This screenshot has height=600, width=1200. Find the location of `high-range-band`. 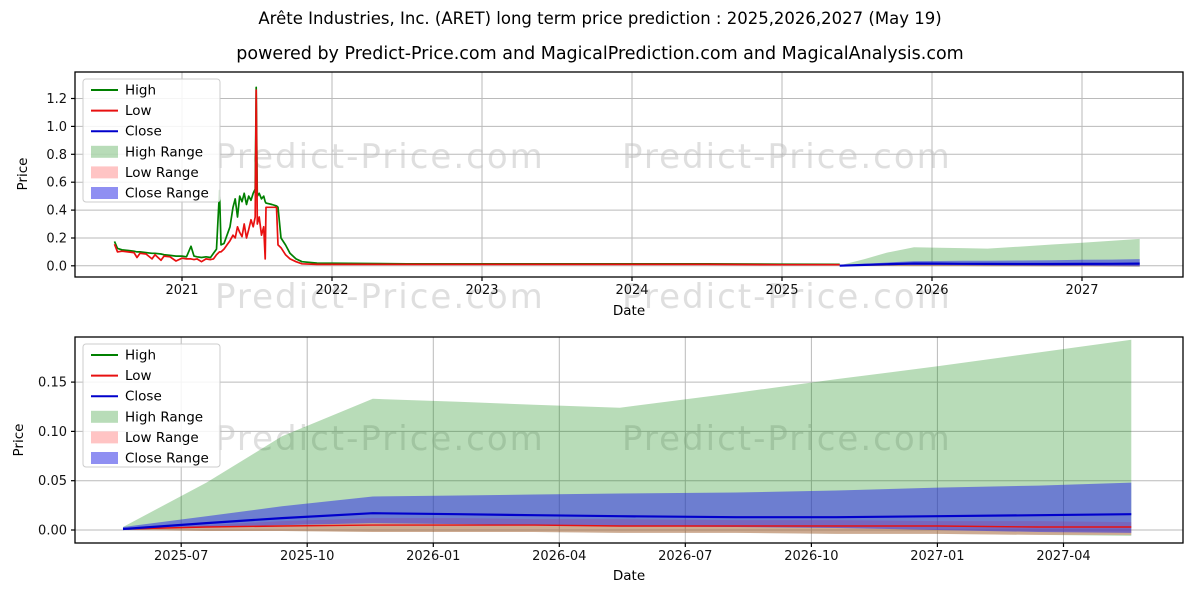

high-range-band is located at coordinates (989, 252).